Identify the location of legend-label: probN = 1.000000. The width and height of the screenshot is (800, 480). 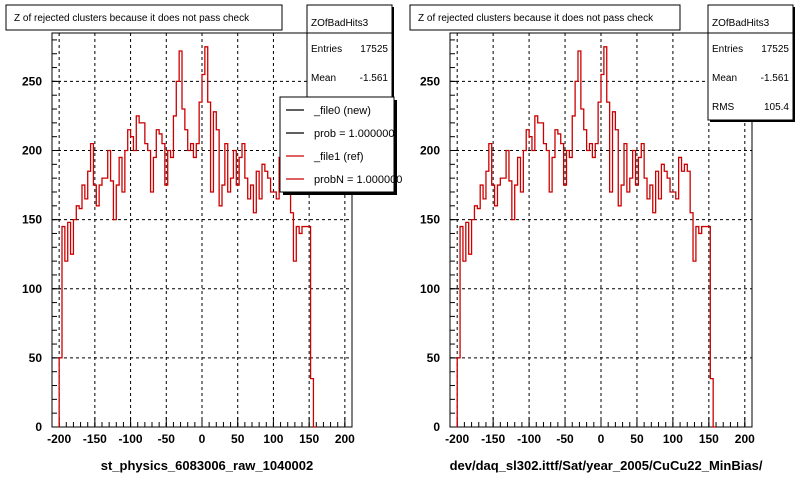
(358, 180).